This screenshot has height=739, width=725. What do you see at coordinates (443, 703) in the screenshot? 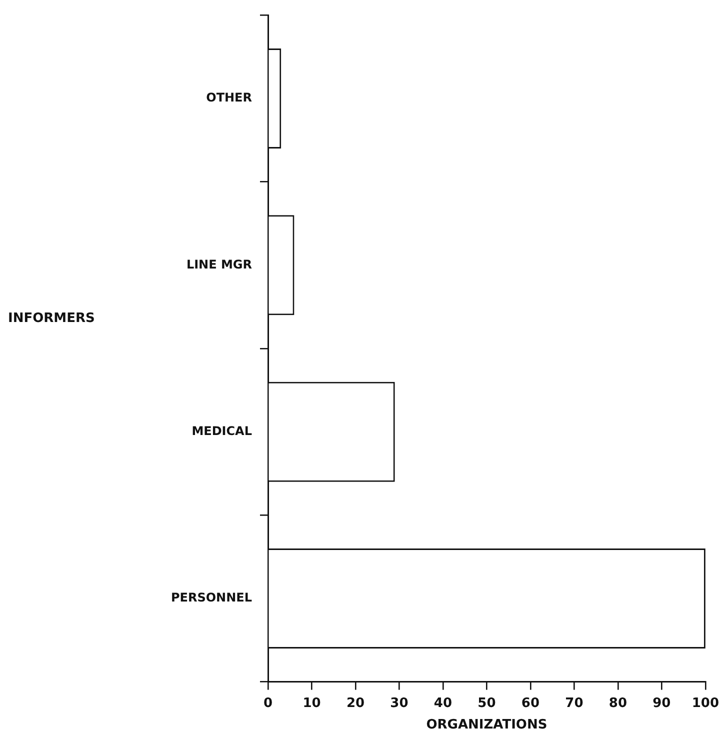
I see `x-tick-label: 40` at bounding box center [443, 703].